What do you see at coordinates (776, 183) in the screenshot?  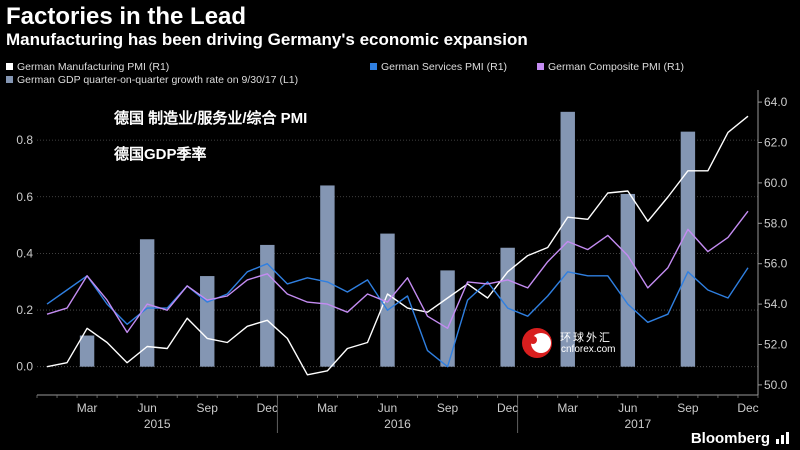 I see `right-tick-label: 60.0` at bounding box center [776, 183].